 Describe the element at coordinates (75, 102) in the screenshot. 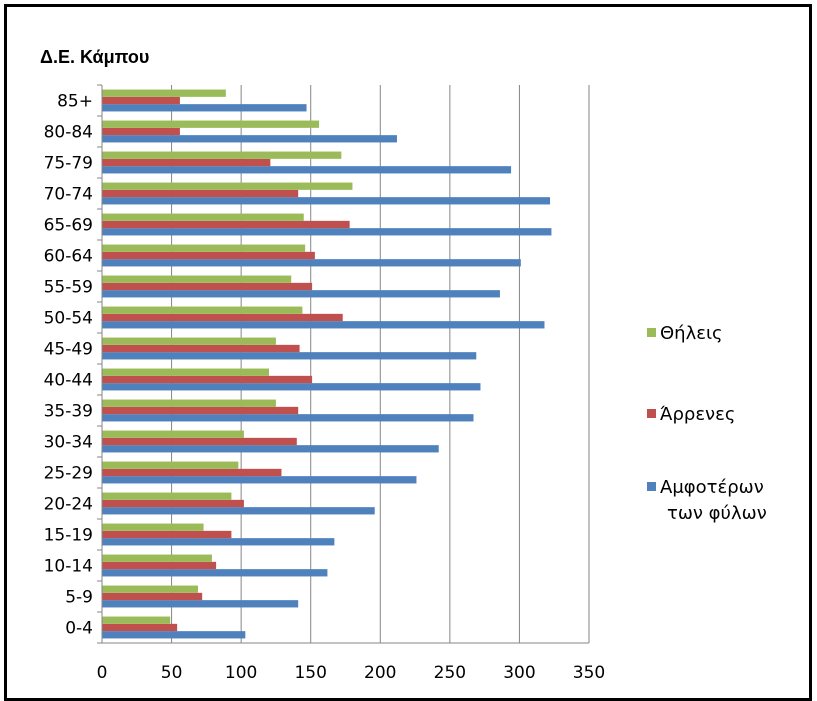

I see `y-tick-label-85+: 85+` at that location.